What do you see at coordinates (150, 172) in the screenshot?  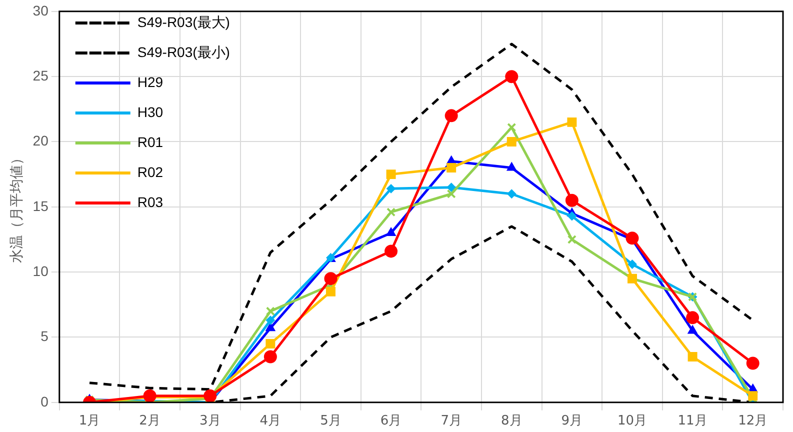 I see `legend-label: R02` at bounding box center [150, 172].